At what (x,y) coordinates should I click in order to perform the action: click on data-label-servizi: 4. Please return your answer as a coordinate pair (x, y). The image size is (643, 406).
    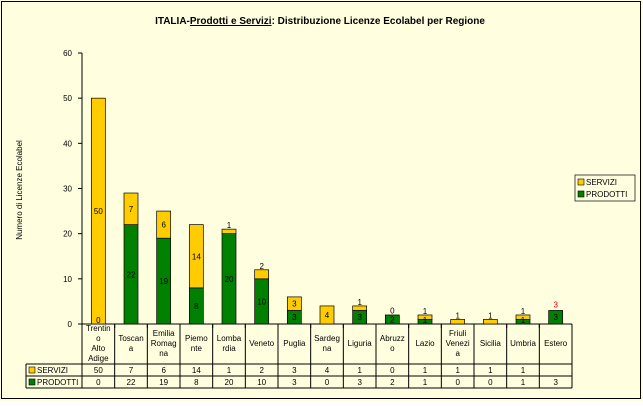
    Looking at the image, I should click on (327, 315).